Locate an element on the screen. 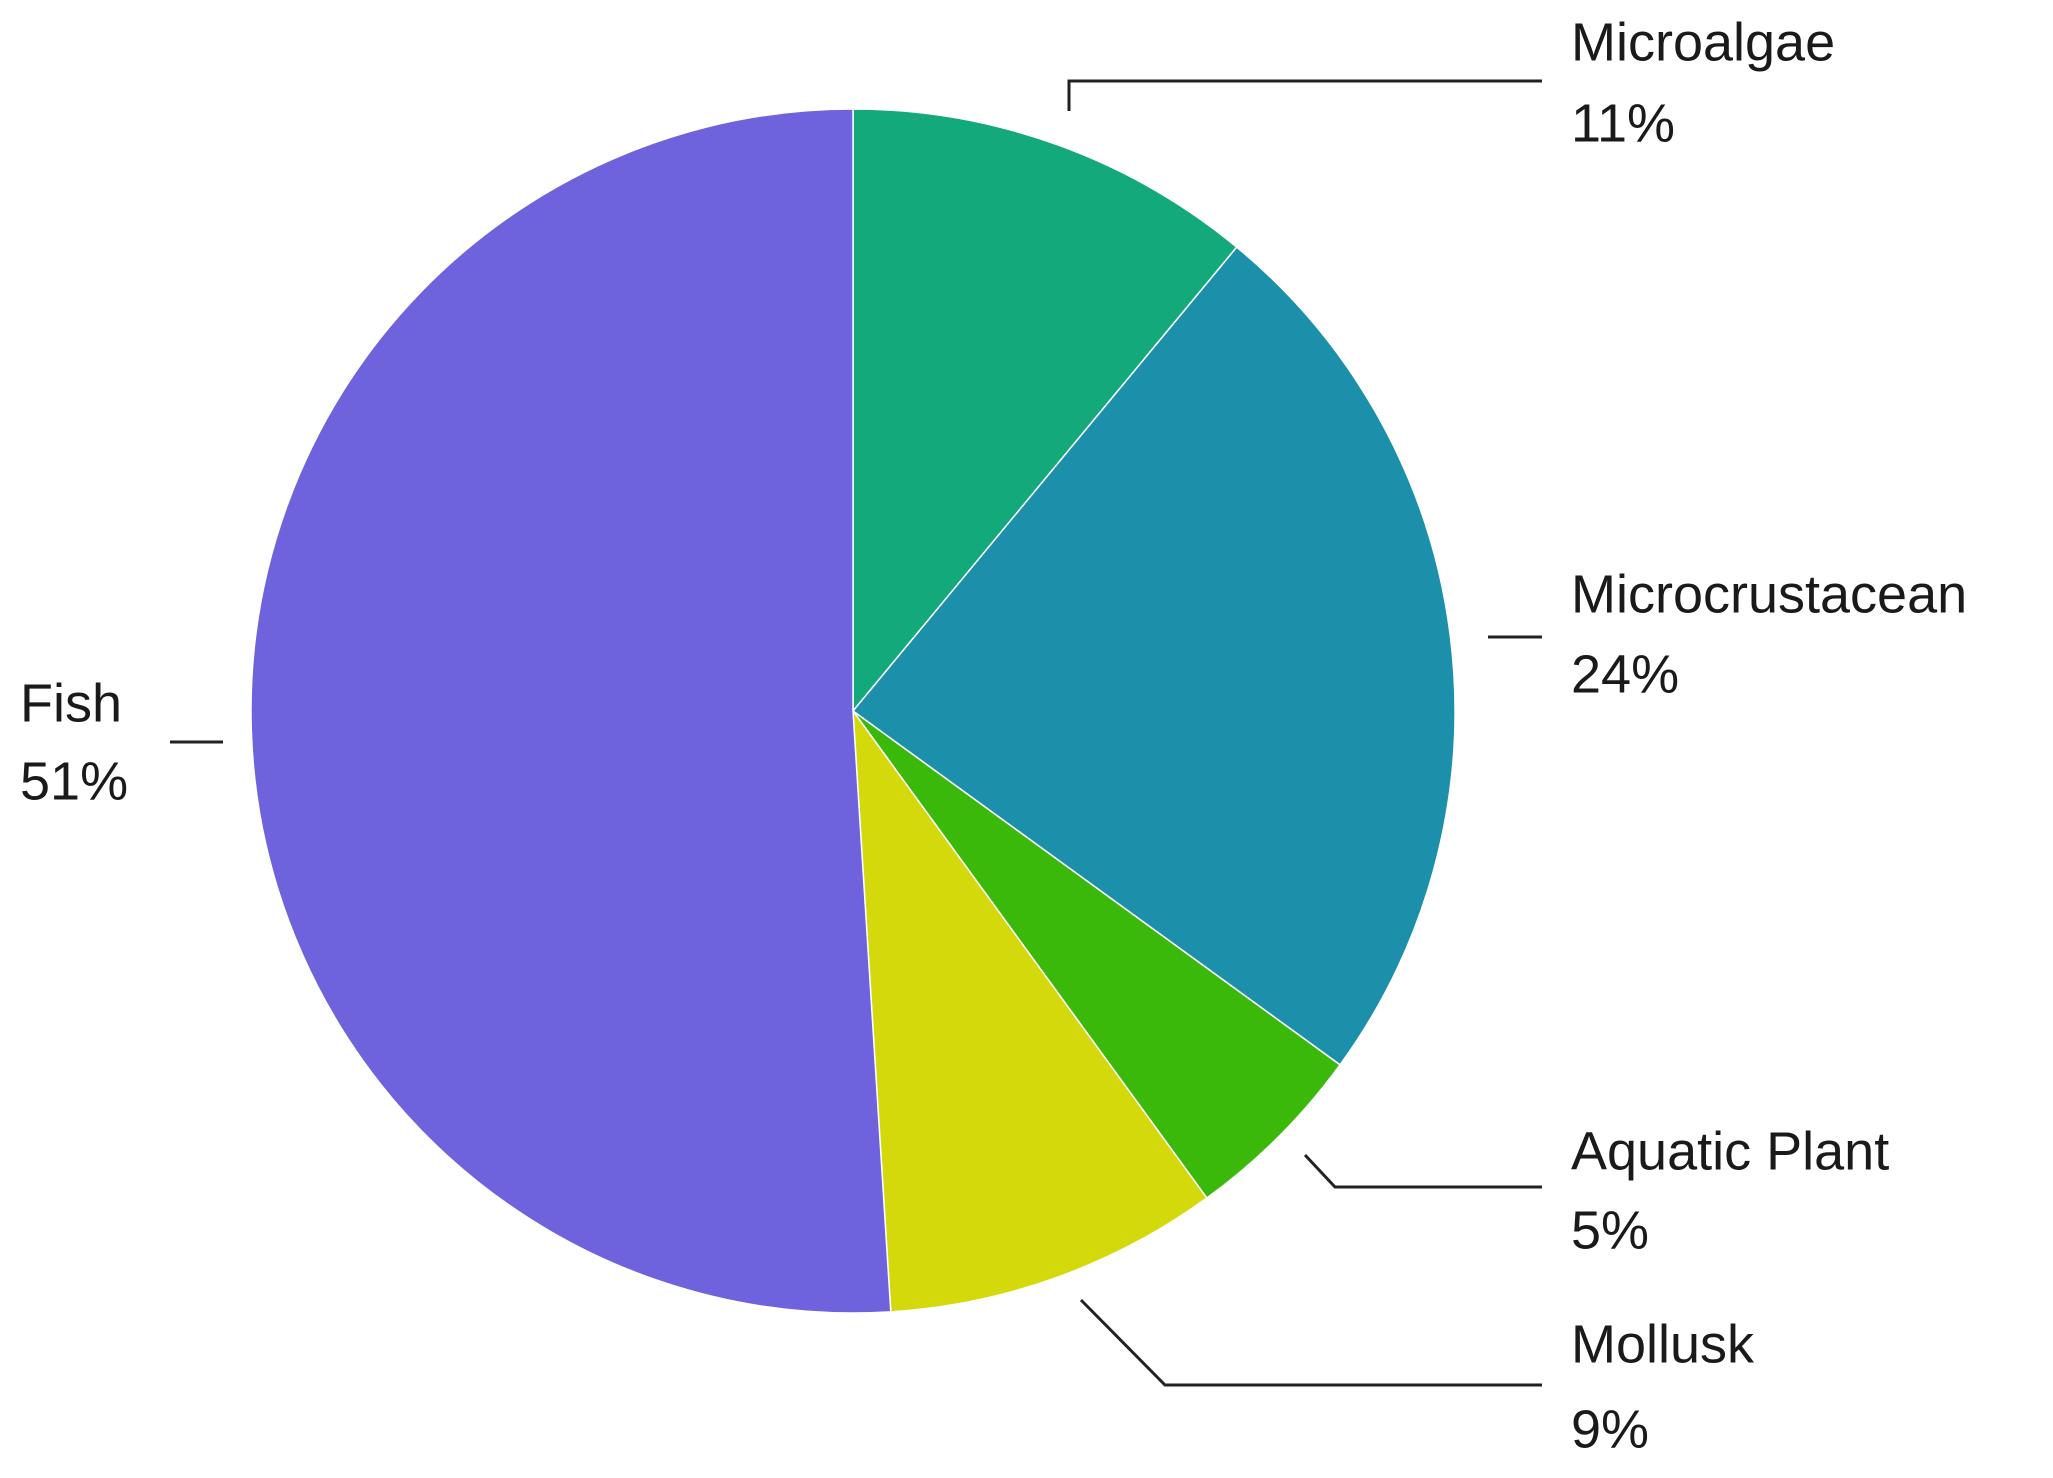 The height and width of the screenshot is (1478, 2053). slice-value-label: 5% is located at coordinates (1610, 1230).